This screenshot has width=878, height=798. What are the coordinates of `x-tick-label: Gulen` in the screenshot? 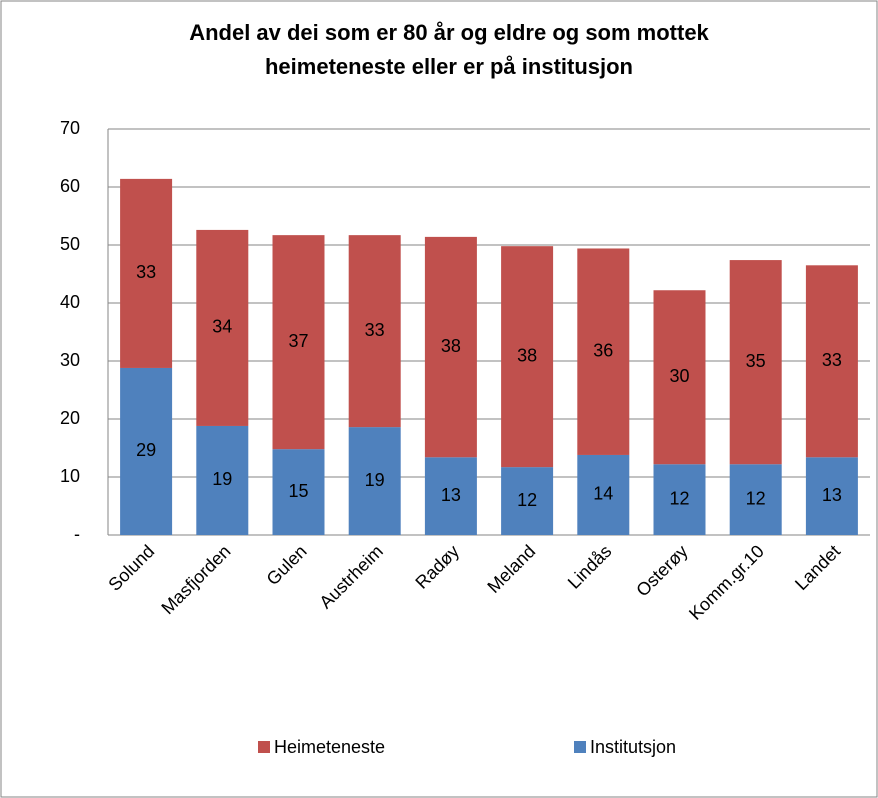 It's located at (287, 565).